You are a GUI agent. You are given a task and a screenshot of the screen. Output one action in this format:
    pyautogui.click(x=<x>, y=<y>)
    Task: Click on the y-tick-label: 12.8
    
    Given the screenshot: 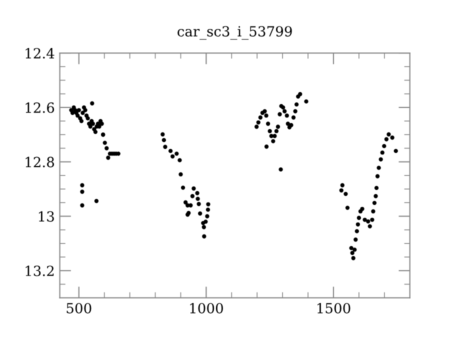 What is the action you would take?
    pyautogui.click(x=40, y=162)
    